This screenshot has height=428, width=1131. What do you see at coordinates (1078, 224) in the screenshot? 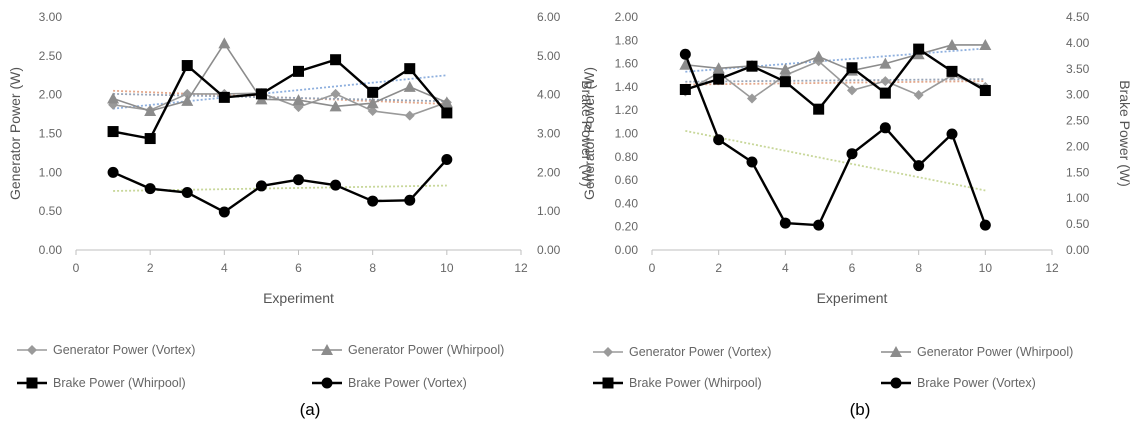
I see `y-right-tick-label: 0.50` at bounding box center [1078, 224].